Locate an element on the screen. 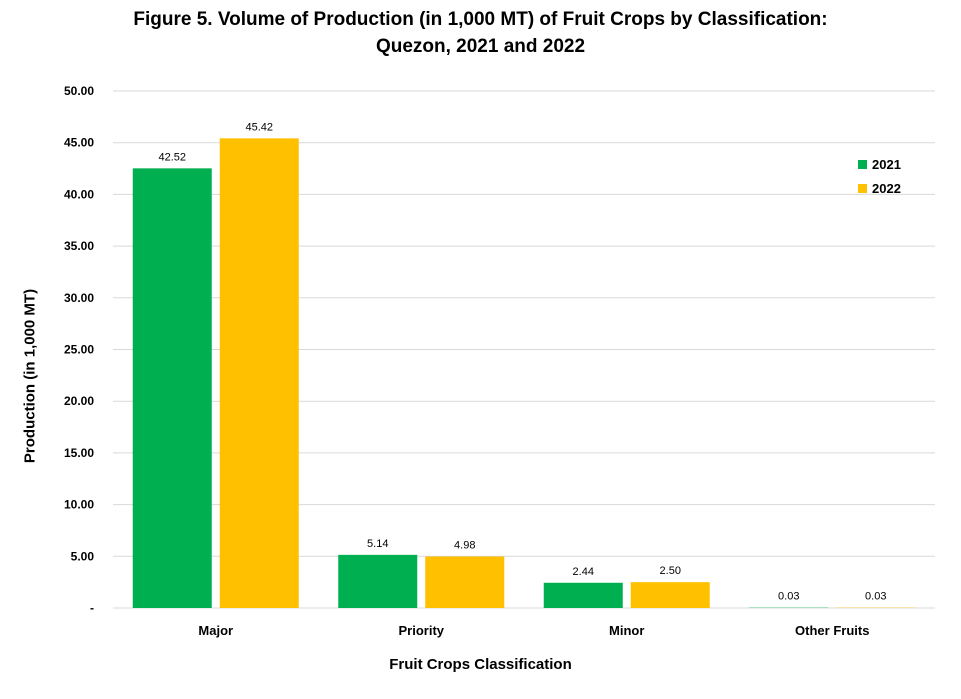 Image resolution: width=961 pixels, height=699 pixels. y-tick-label: 30.00 is located at coordinates (79, 298).